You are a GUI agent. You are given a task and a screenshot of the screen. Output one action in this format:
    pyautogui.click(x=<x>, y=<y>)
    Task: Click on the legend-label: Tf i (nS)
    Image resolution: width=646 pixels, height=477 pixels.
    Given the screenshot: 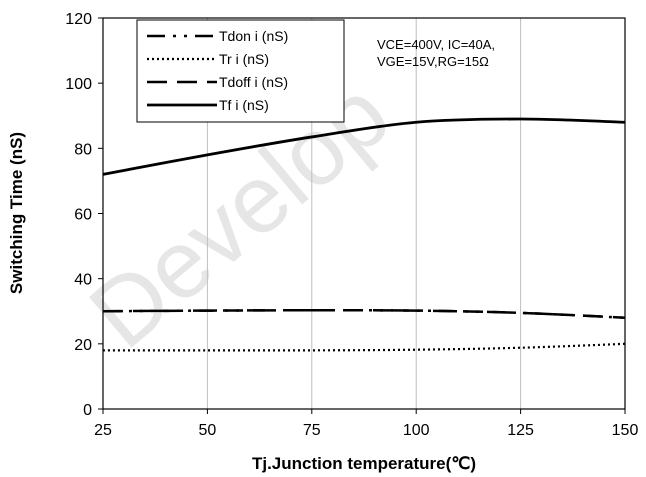 What is the action you would take?
    pyautogui.click(x=244, y=105)
    